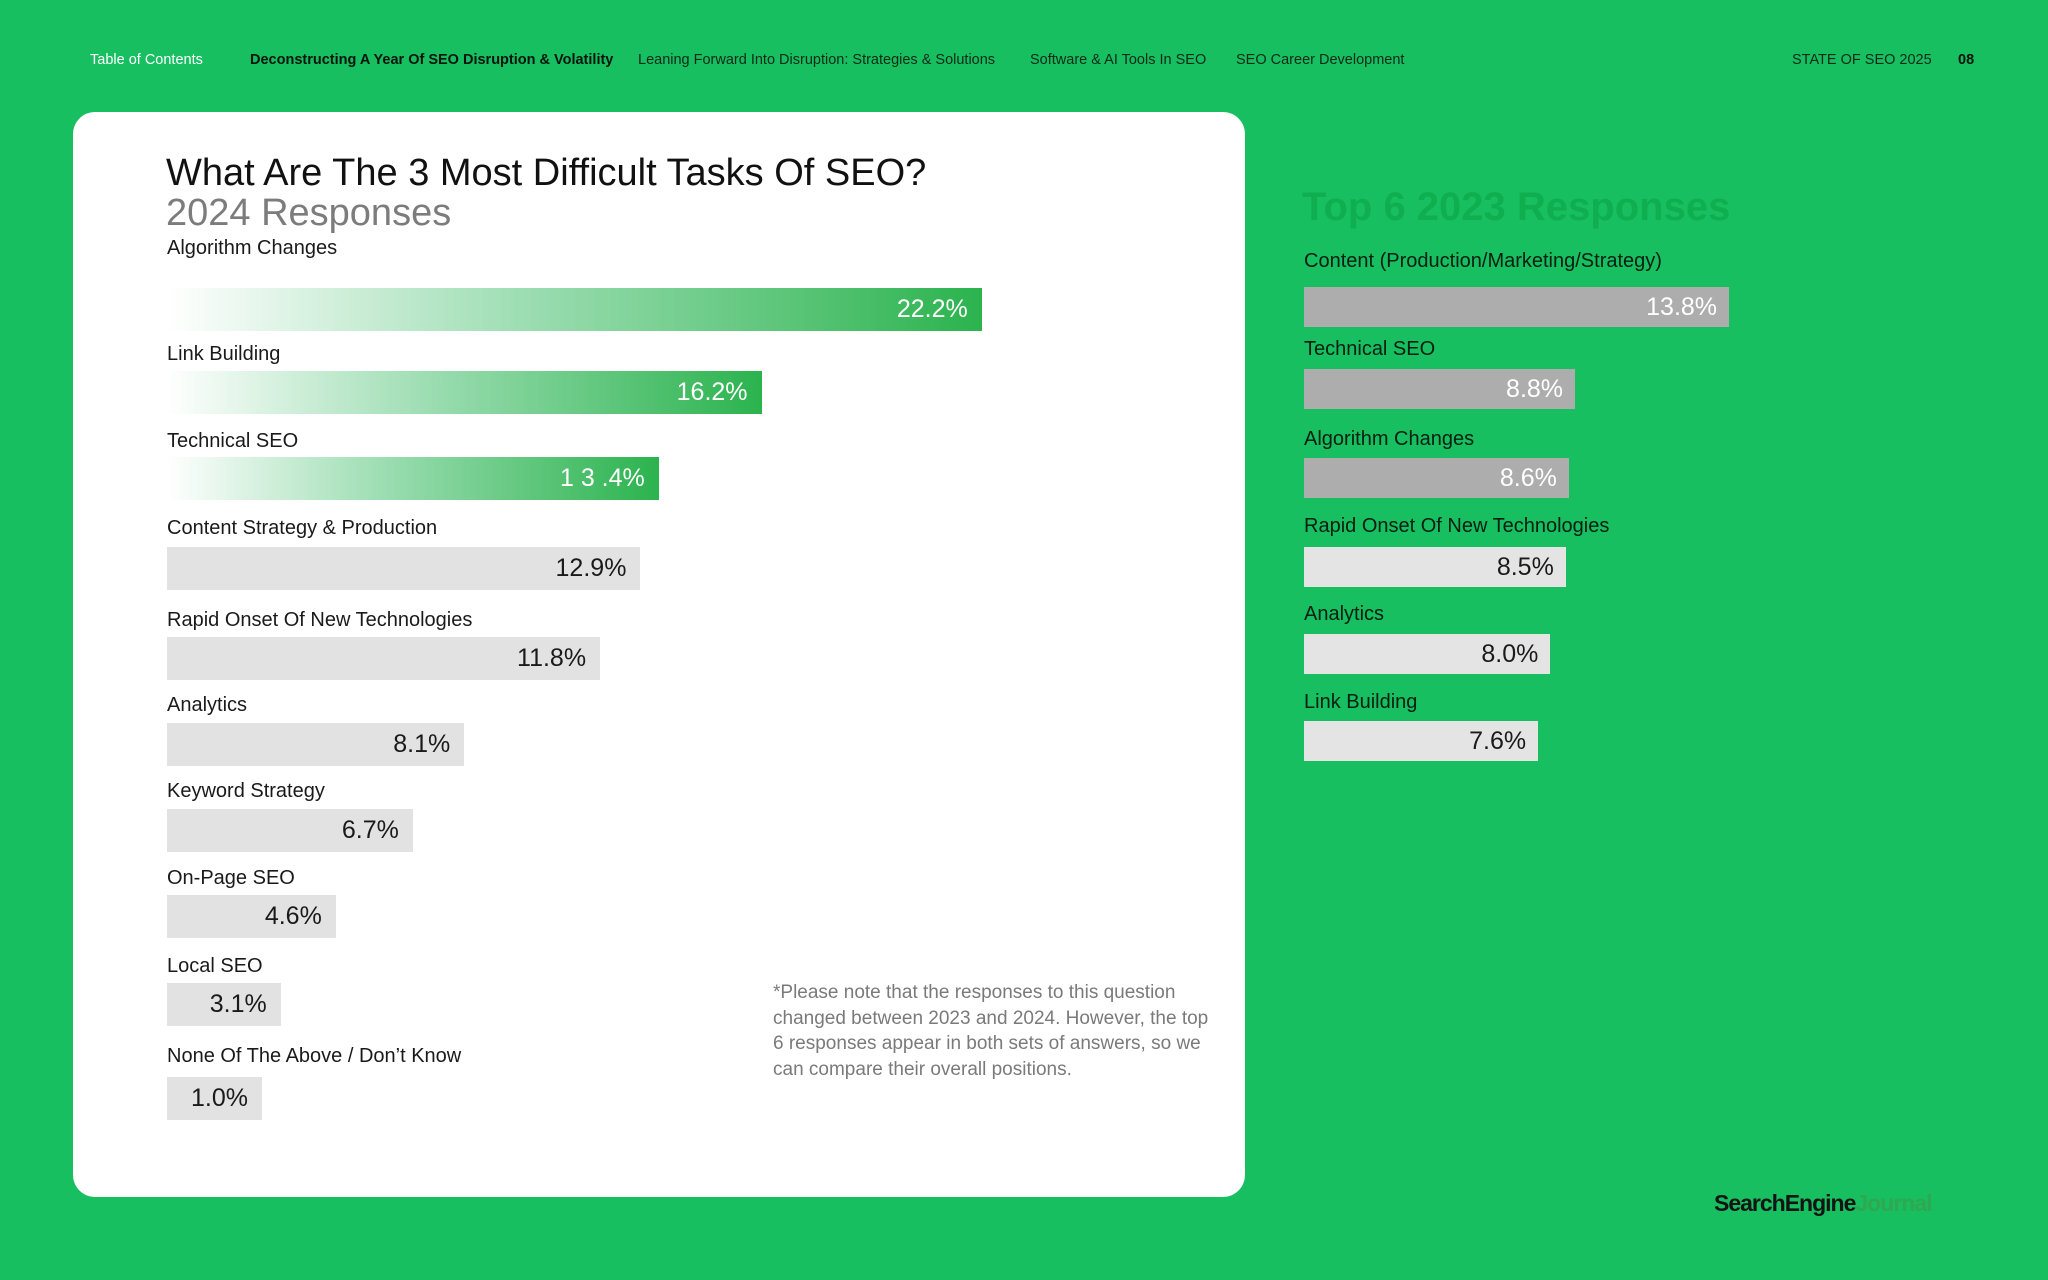  Describe the element at coordinates (293, 916) in the screenshot. I see `bar-value-label: 4.6%` at that location.